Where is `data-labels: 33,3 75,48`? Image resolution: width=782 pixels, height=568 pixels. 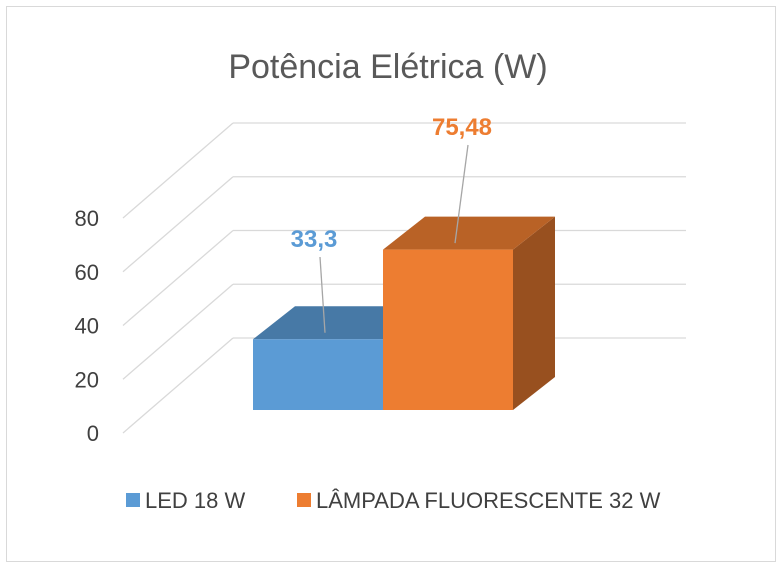
data-labels: 33,3 75,48 is located at coordinates (391, 223).